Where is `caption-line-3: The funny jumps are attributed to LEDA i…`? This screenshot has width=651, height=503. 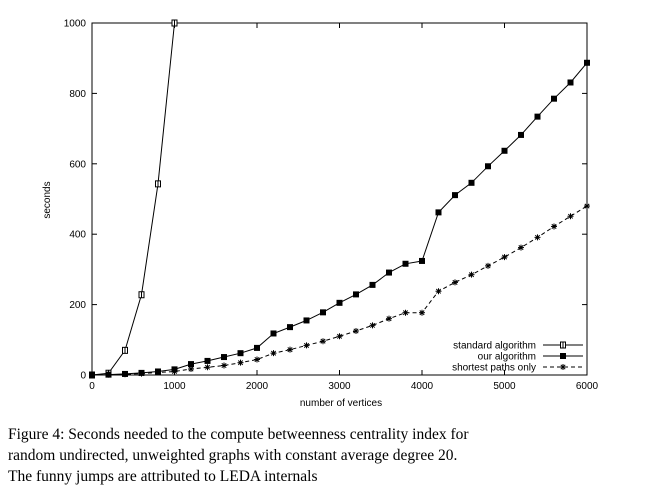
caption-line-3: The funny jumps are attributed to LEDA i… is located at coordinates (163, 476).